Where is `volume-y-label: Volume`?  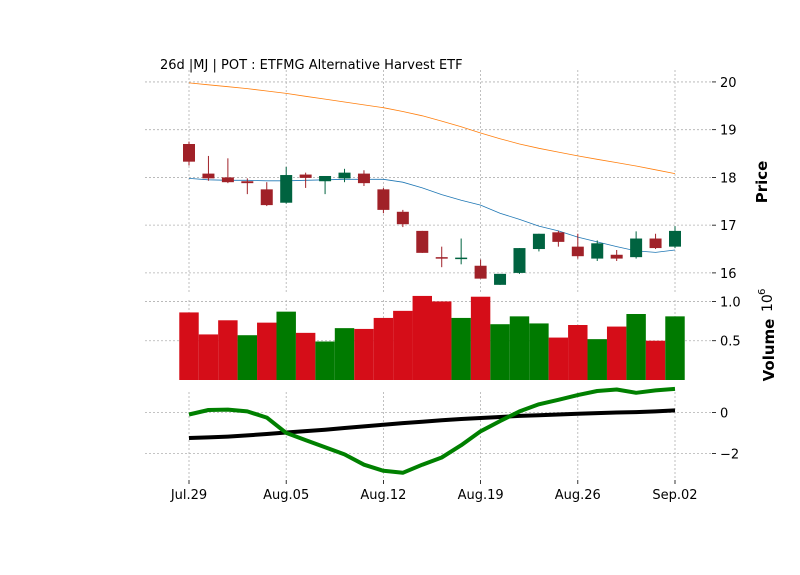 volume-y-label: Volume is located at coordinates (769, 350).